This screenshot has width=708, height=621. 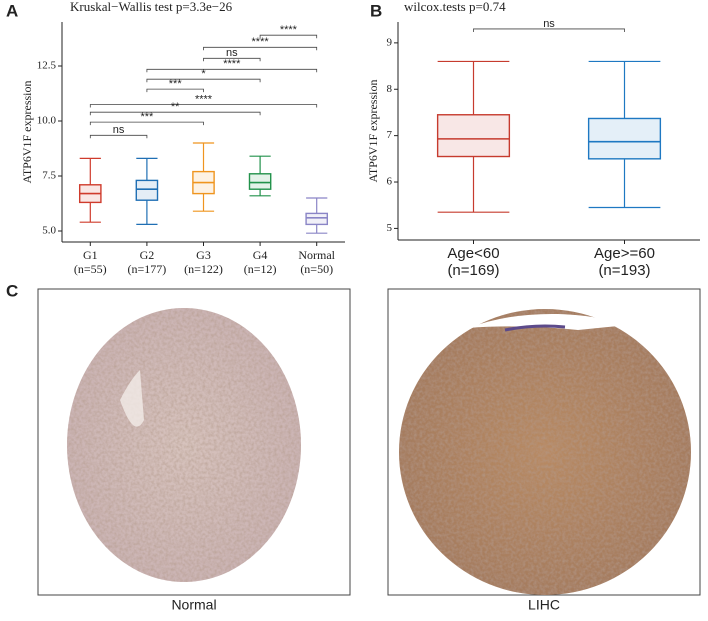 What do you see at coordinates (544, 605) in the screenshot?
I see `image-caption: LIHC` at bounding box center [544, 605].